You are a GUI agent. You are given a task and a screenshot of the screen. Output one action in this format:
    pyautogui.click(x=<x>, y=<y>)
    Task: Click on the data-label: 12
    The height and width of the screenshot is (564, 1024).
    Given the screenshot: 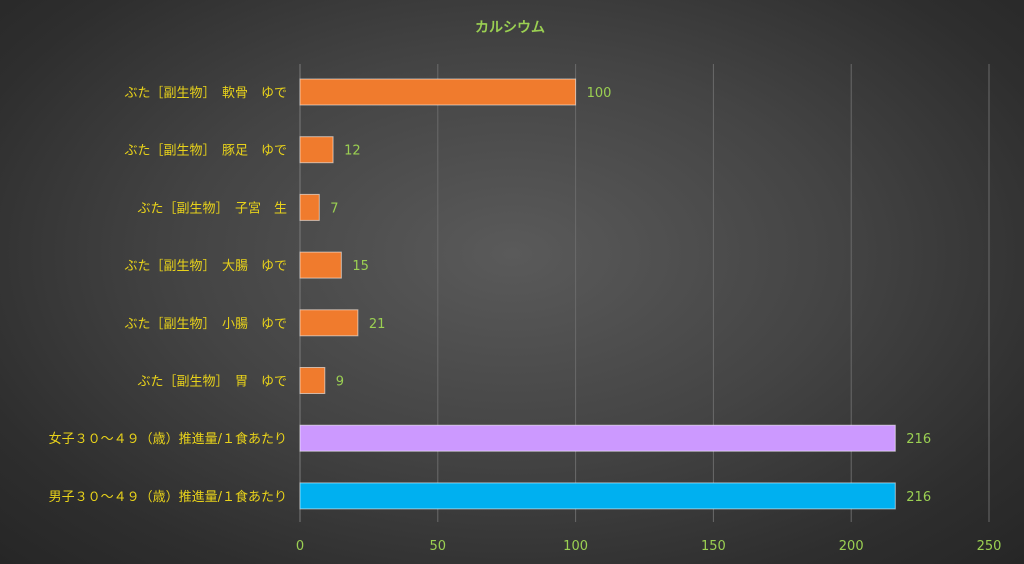 What is the action you would take?
    pyautogui.click(x=352, y=151)
    